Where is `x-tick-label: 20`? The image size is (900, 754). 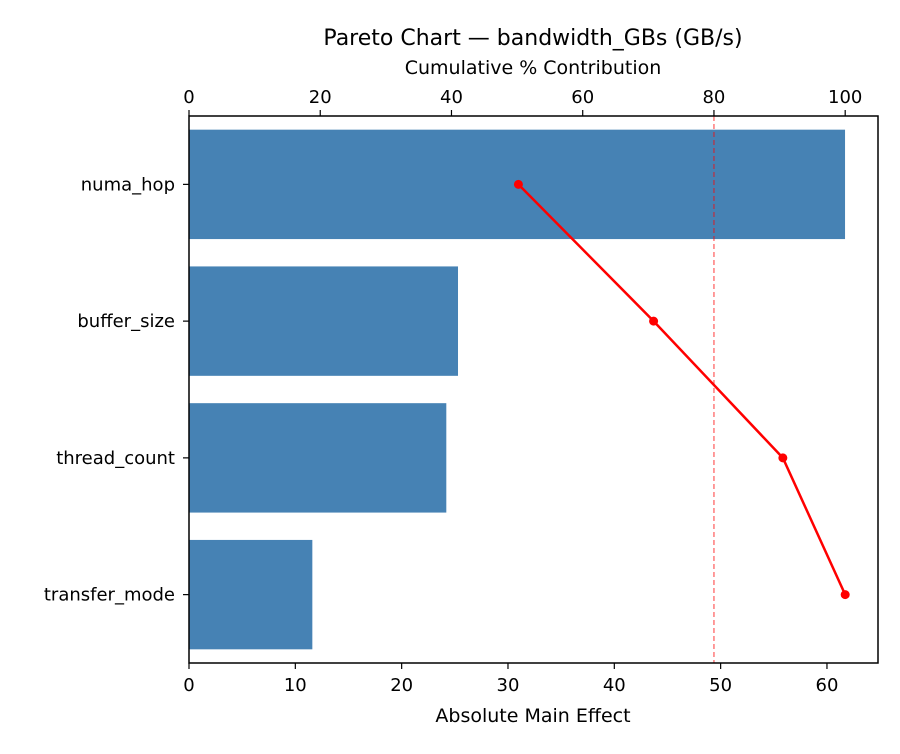
x-tick-label: 20 is located at coordinates (401, 685).